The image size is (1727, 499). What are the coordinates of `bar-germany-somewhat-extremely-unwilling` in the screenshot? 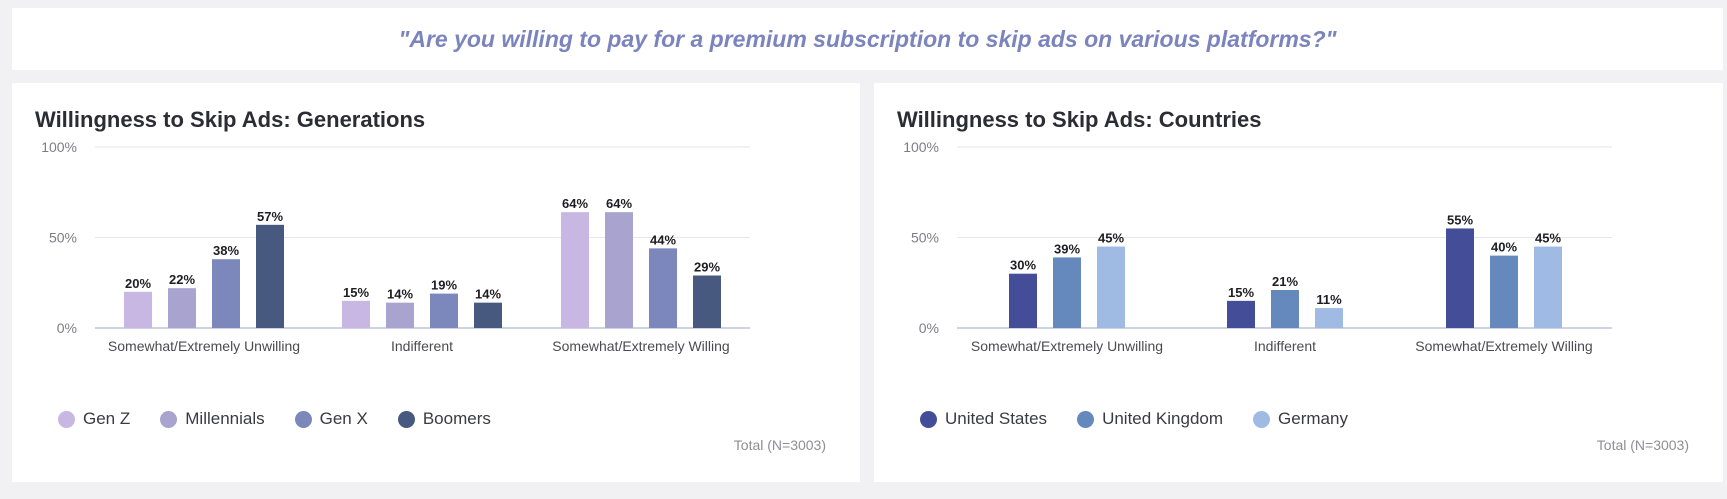 It's located at (1111, 287).